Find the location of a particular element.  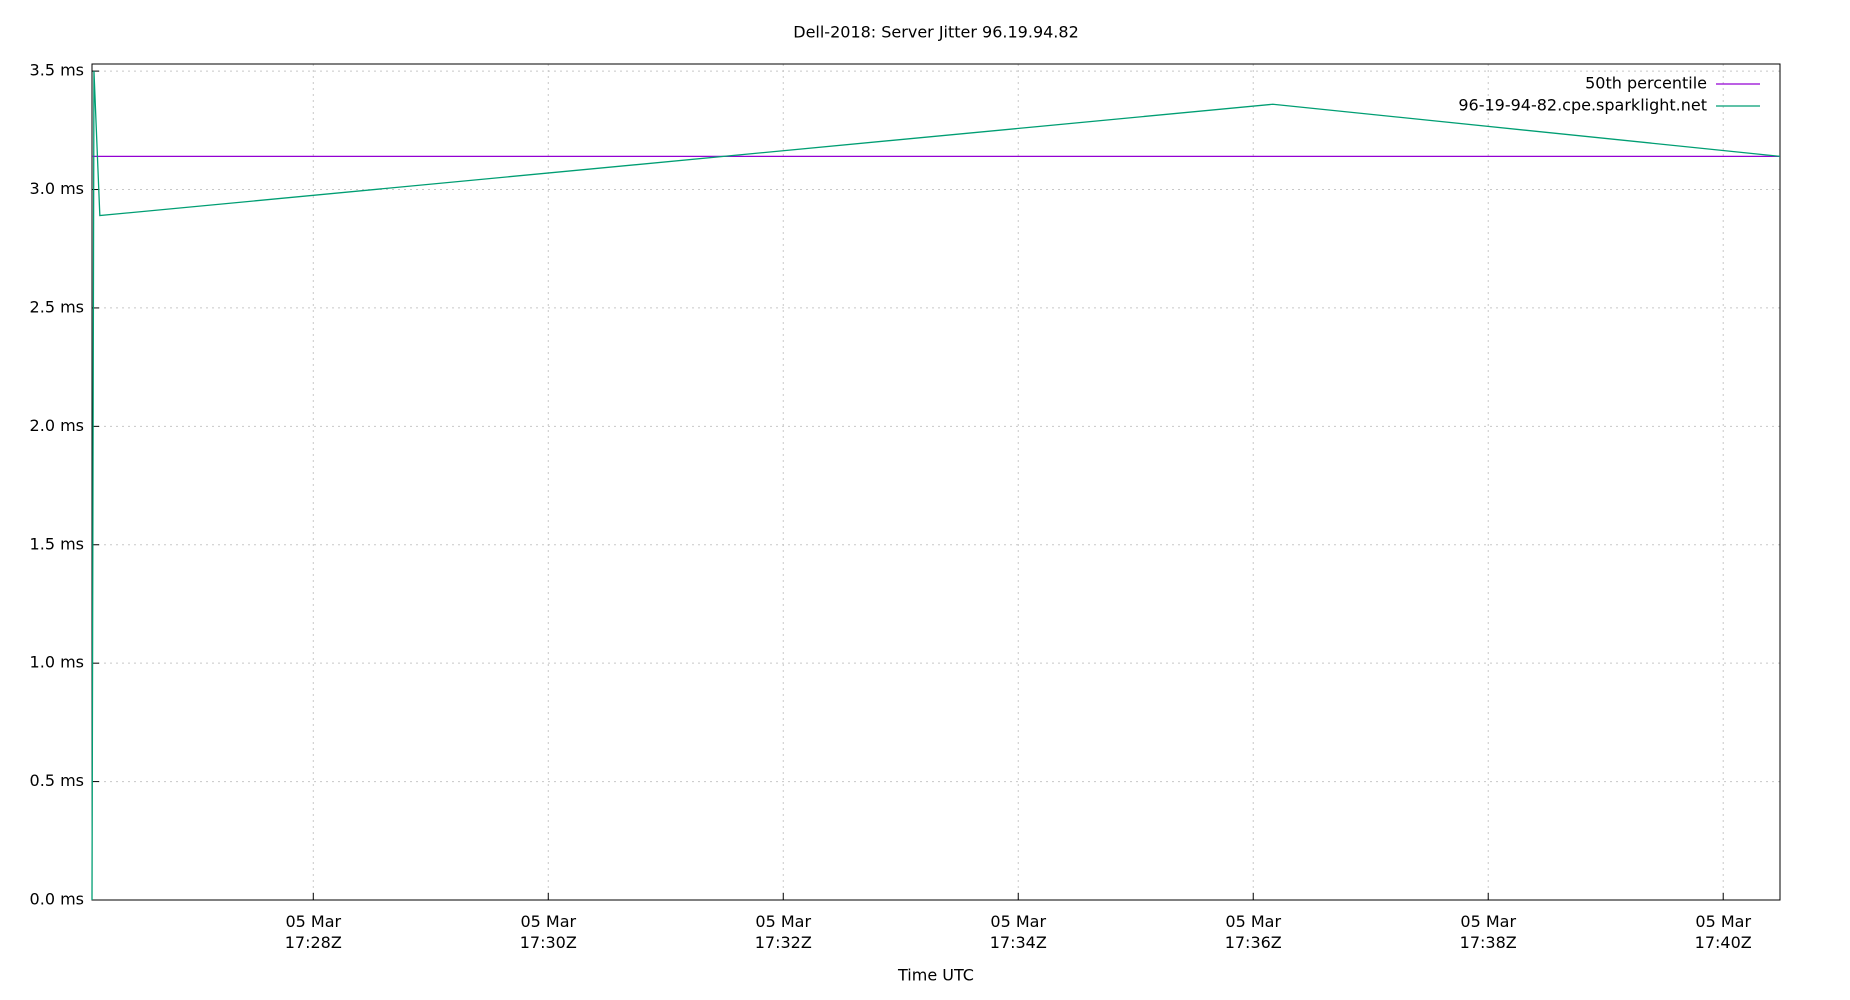

legend-label: 96-19-94-82.cpe.sparklight.net is located at coordinates (1582, 105).